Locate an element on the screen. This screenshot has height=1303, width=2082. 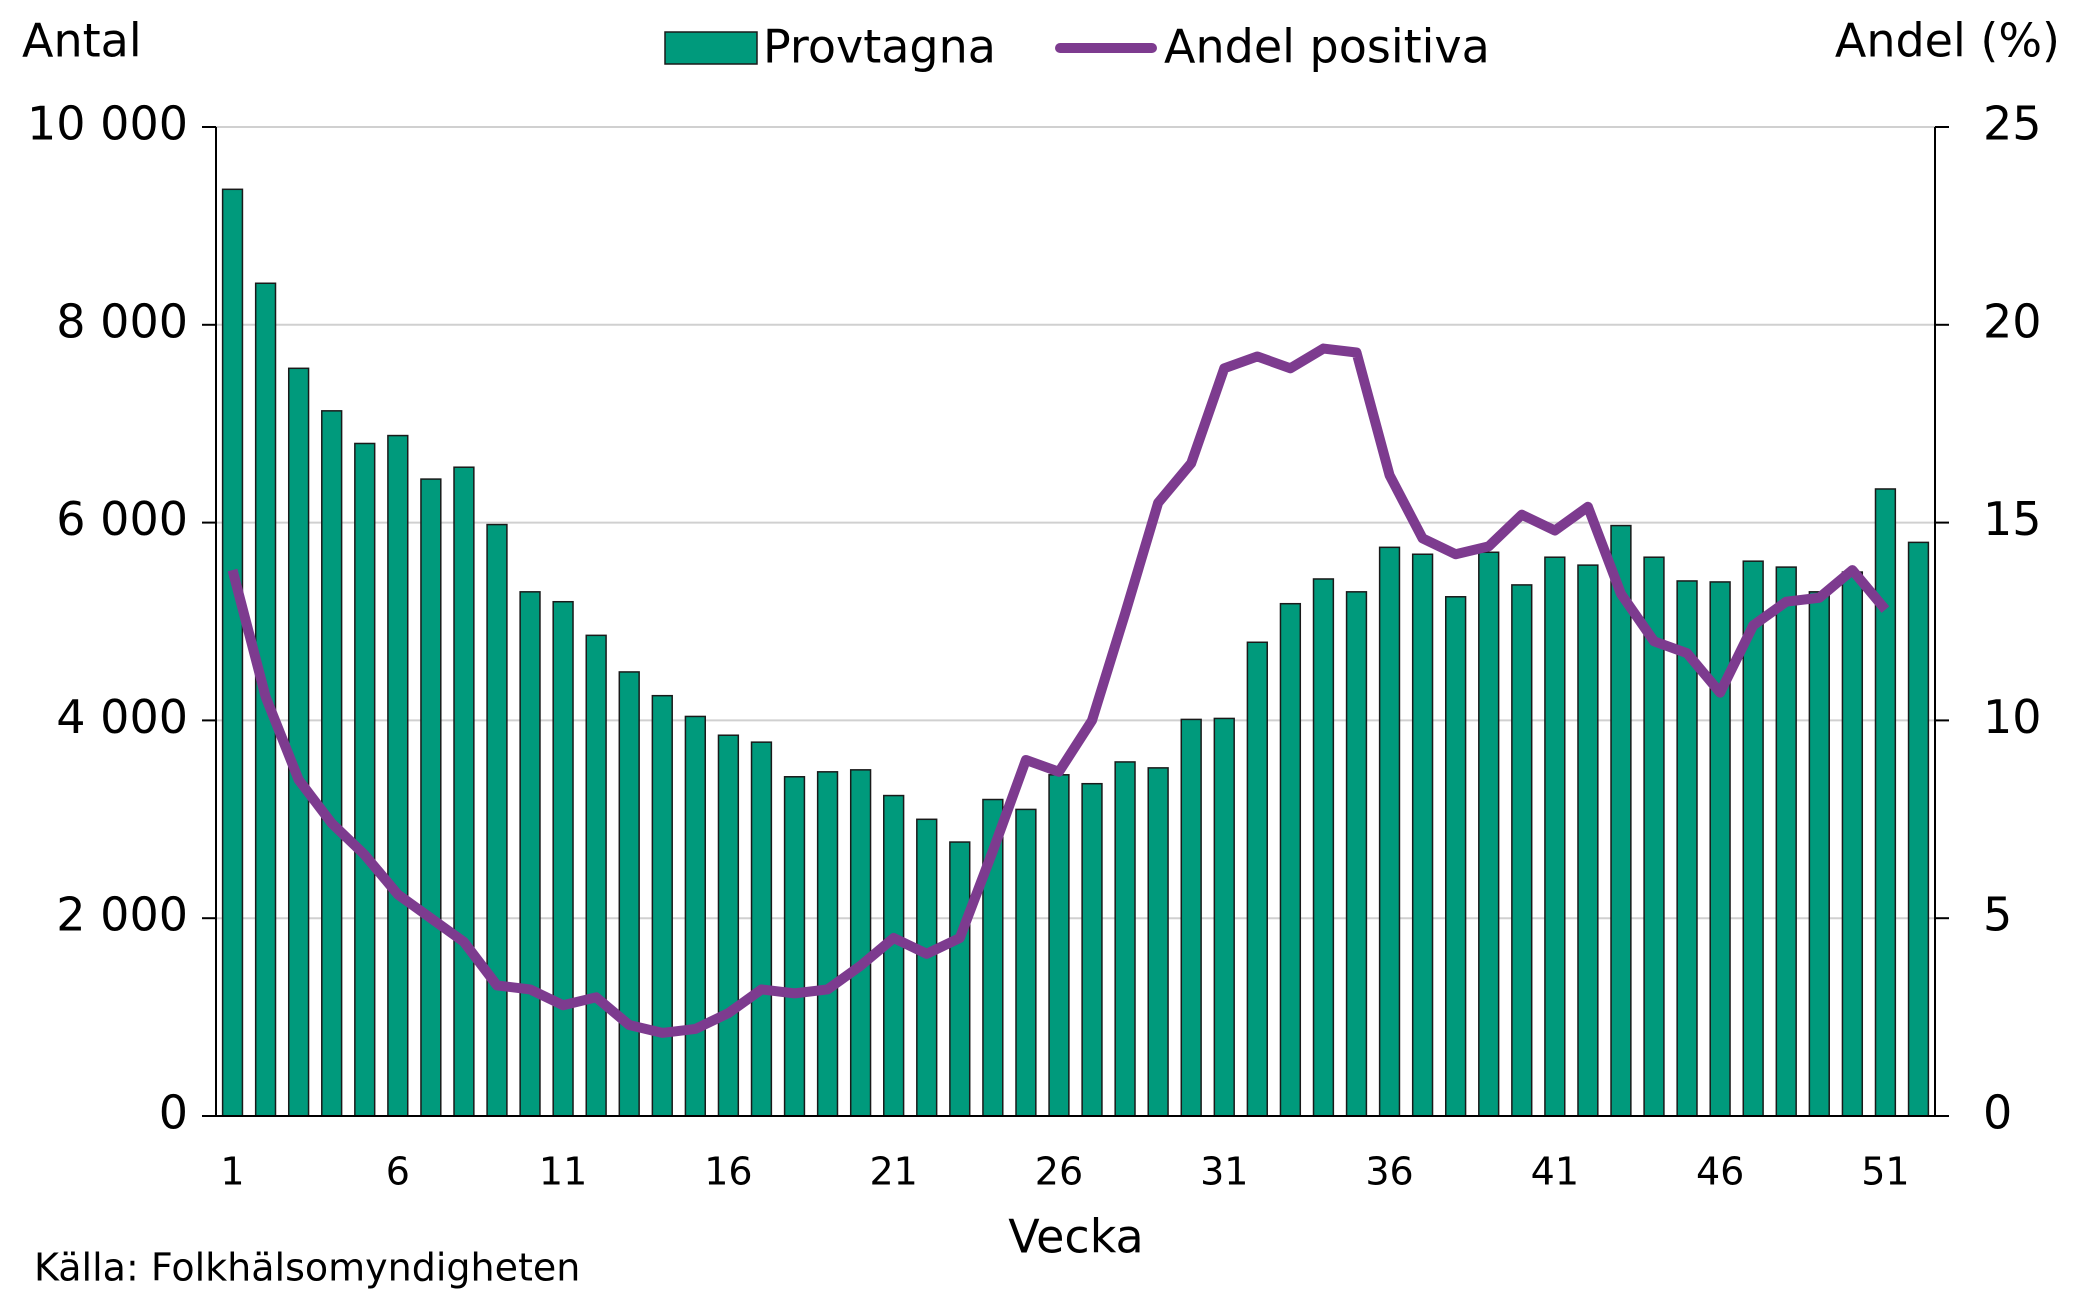
x-tick-label: 11 is located at coordinates (563, 1172).